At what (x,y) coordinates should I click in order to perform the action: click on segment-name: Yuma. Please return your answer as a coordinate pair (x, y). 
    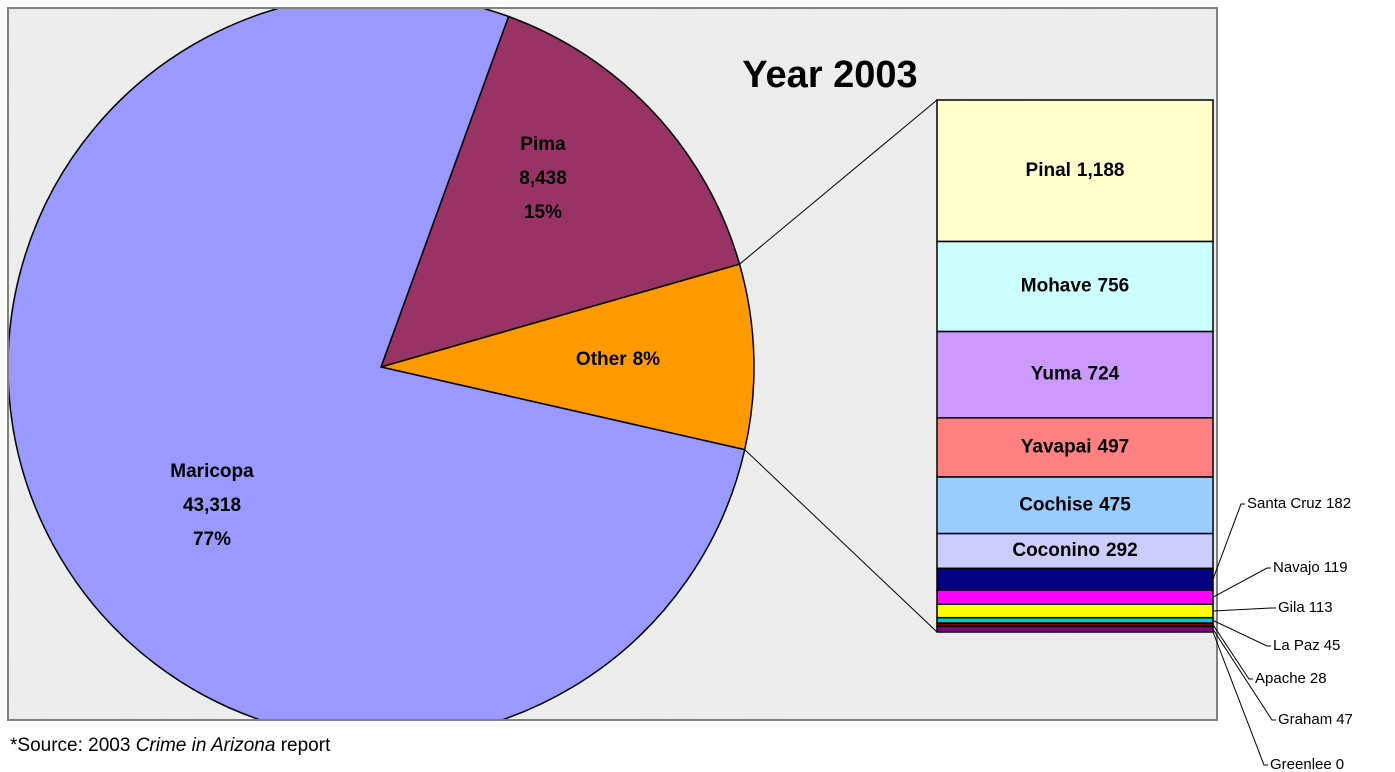
    Looking at the image, I should click on (1056, 374).